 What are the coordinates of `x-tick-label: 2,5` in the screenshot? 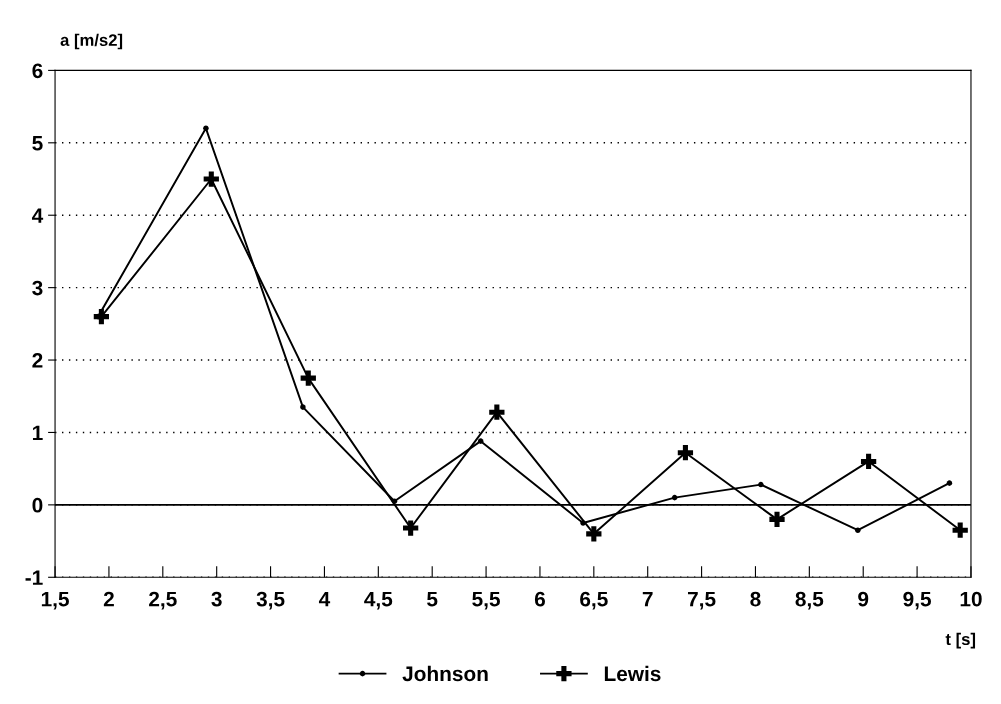 It's located at (163, 600).